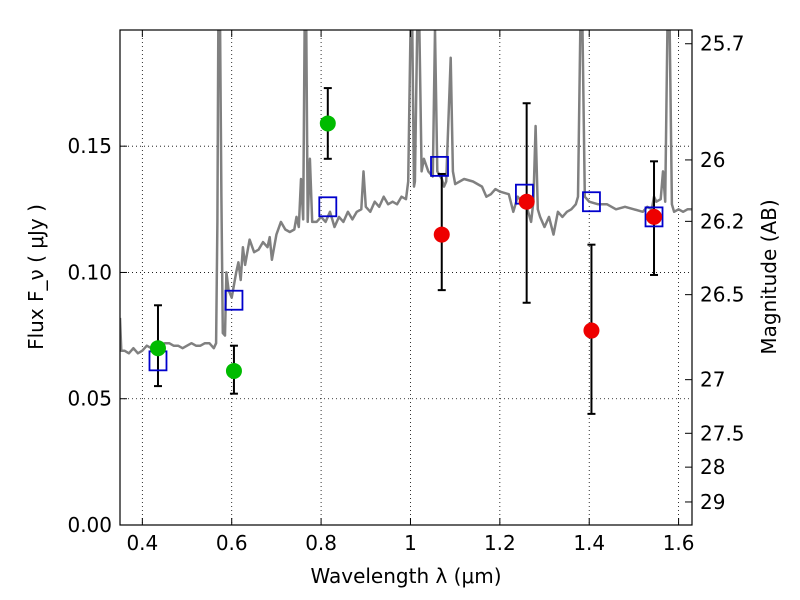 This screenshot has width=800, height=600. Describe the element at coordinates (36, 277) in the screenshot. I see `y-axis-label: Flux F_ν ( μJy )` at that location.